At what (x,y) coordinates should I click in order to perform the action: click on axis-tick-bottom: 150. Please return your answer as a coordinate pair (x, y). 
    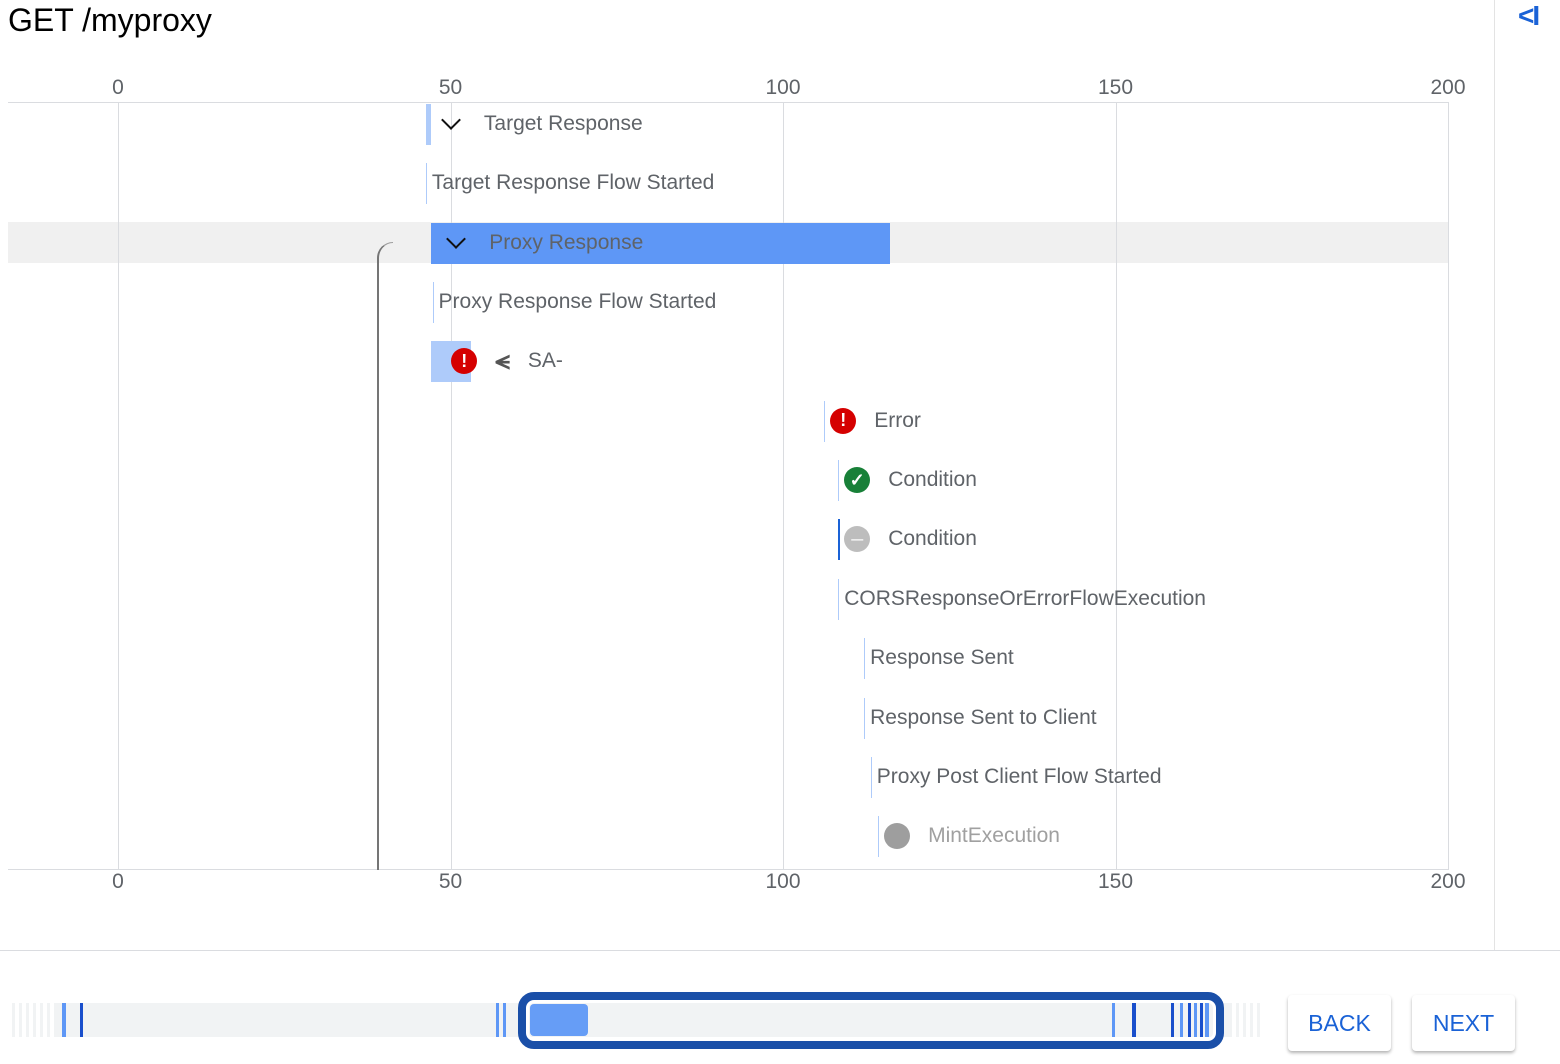
    Looking at the image, I should click on (1115, 881).